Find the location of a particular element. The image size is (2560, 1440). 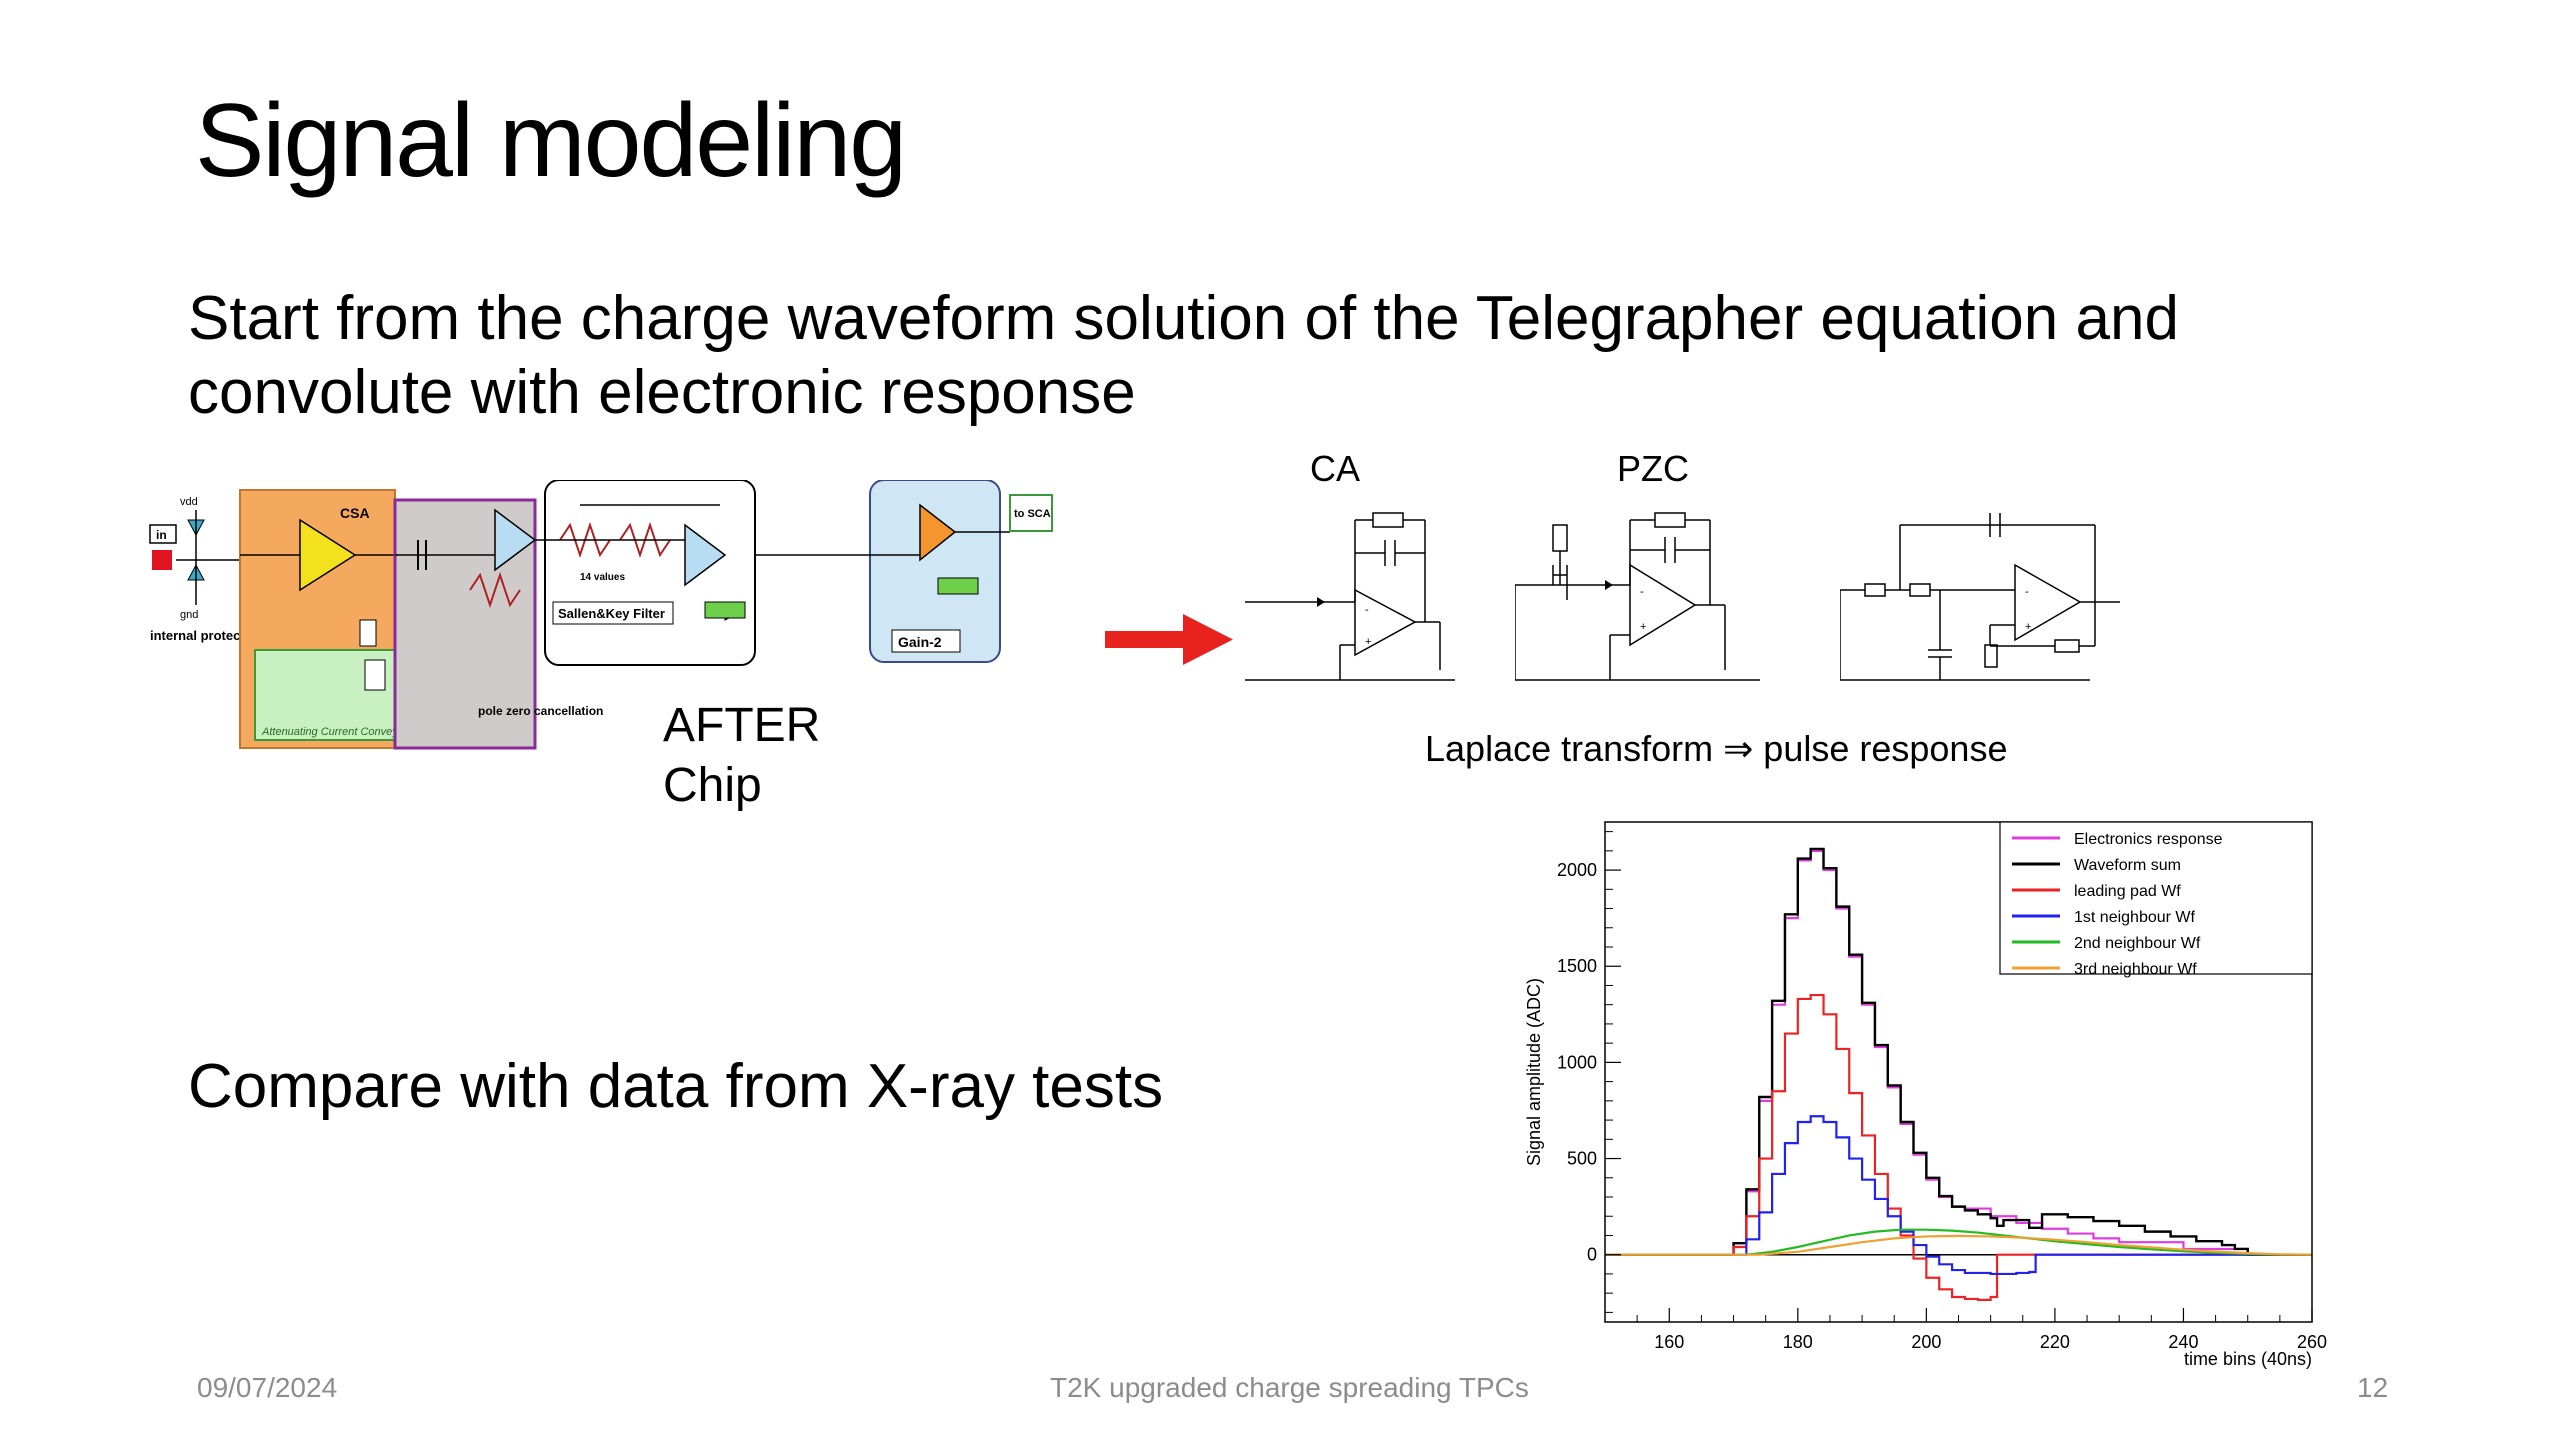

legend-entry-4: 1st neighbour Wf is located at coordinates (2135, 917).